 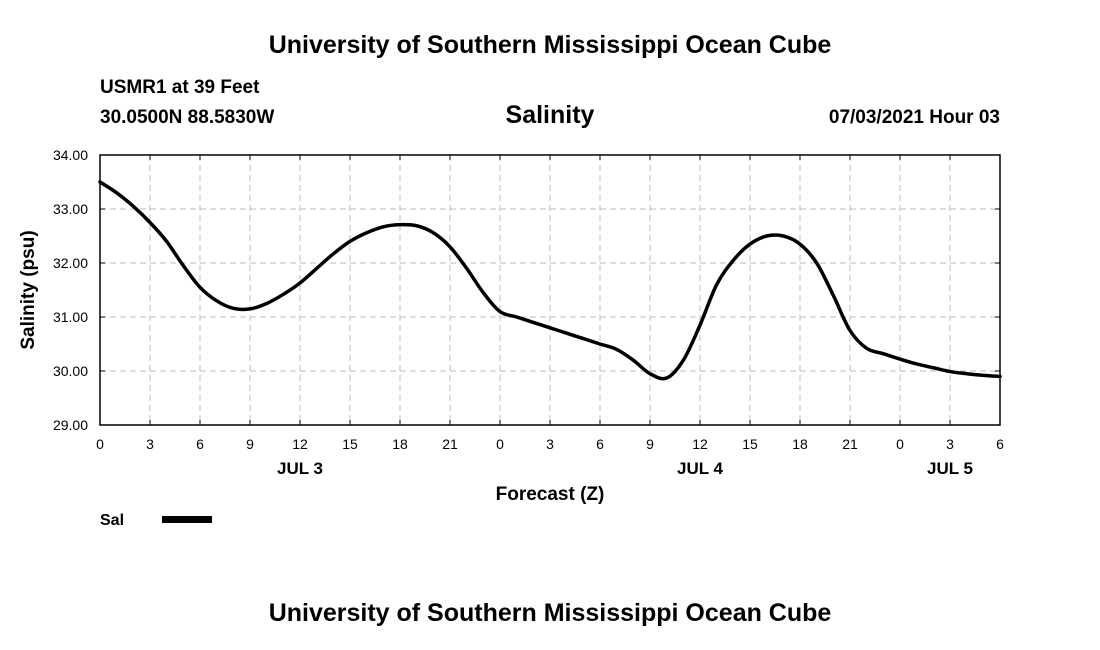 I want to click on chart-title: Salinity, so click(x=550, y=115).